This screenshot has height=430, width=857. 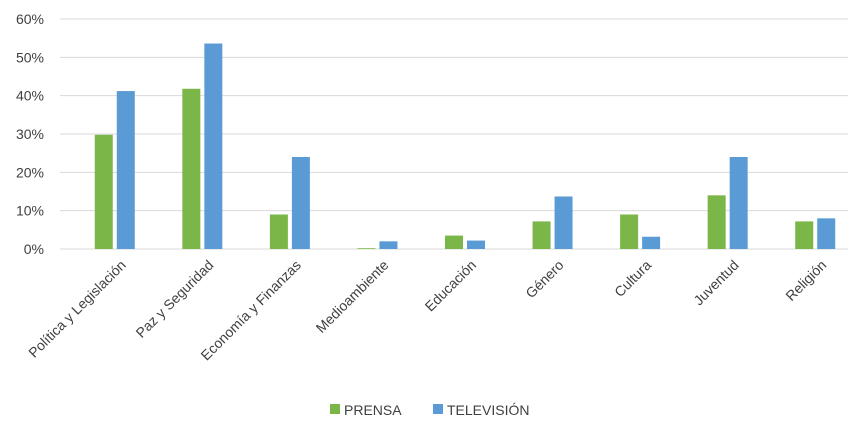 What do you see at coordinates (488, 410) in the screenshot?
I see `legend-label-television: TELEVISIÓN` at bounding box center [488, 410].